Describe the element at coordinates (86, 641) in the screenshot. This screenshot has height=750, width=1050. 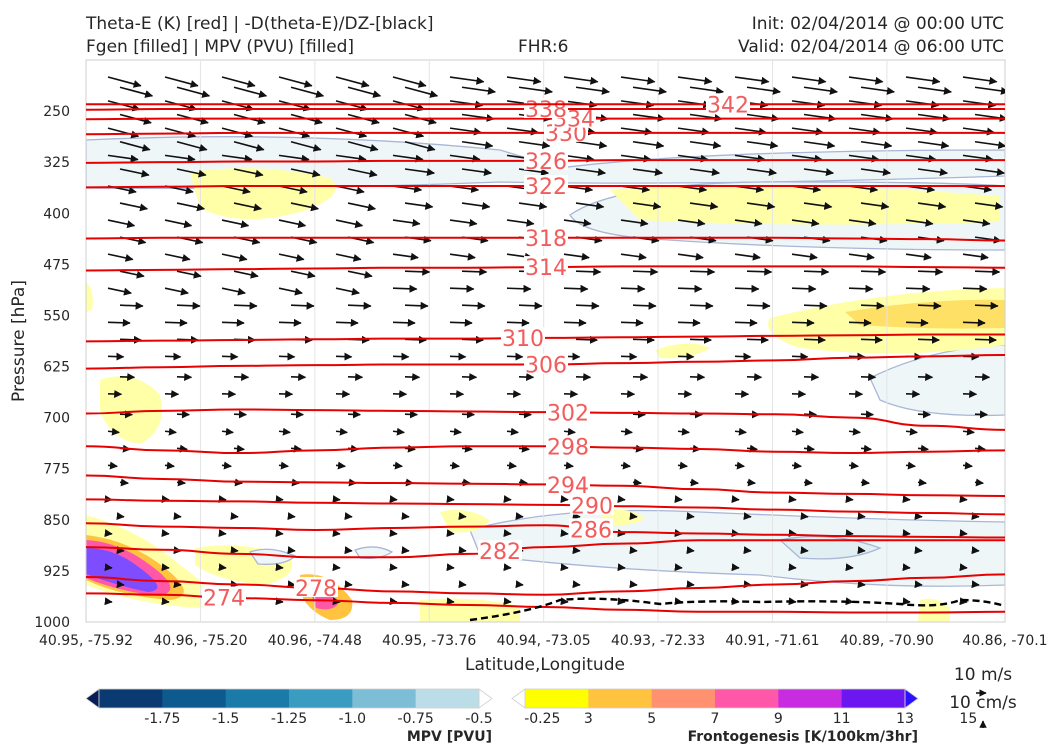
I see `x-tick-label: 40.95, -75.92` at that location.